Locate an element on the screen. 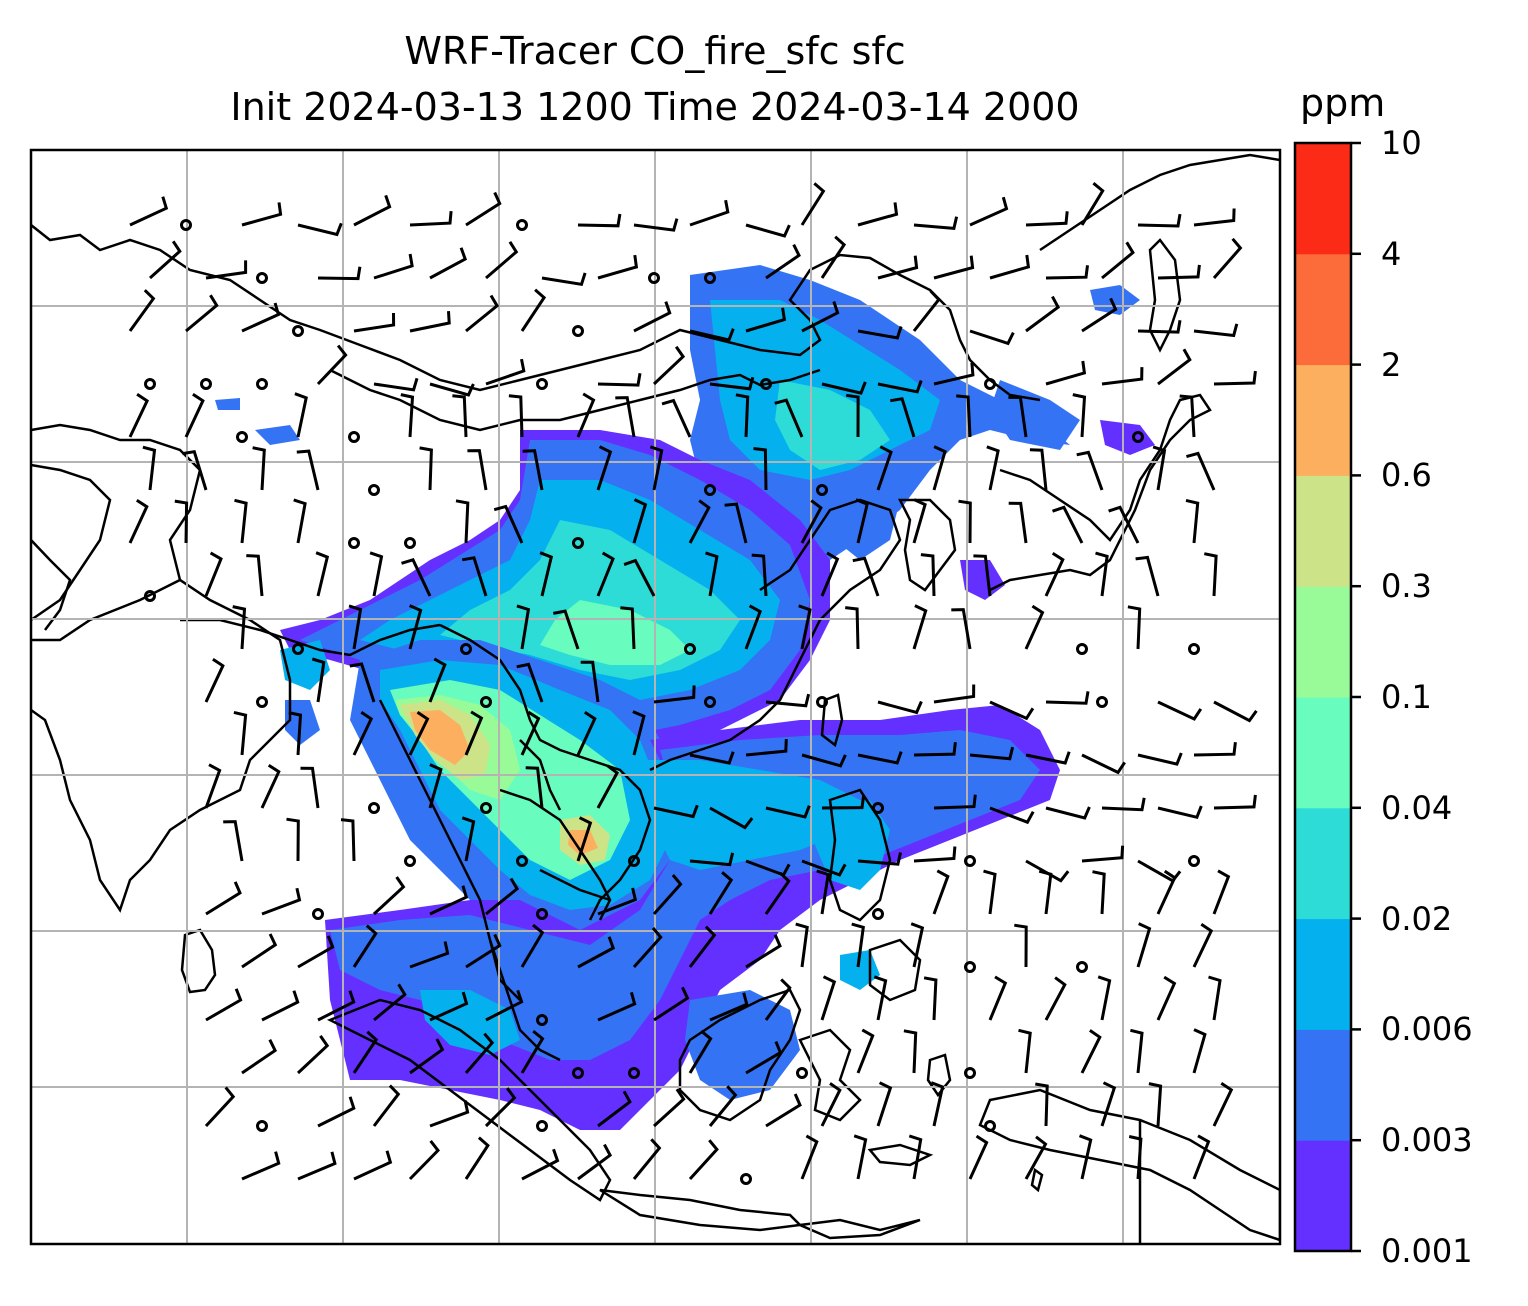 This screenshot has height=1306, width=1528. border-tibet-west is located at coordinates (116, 502).